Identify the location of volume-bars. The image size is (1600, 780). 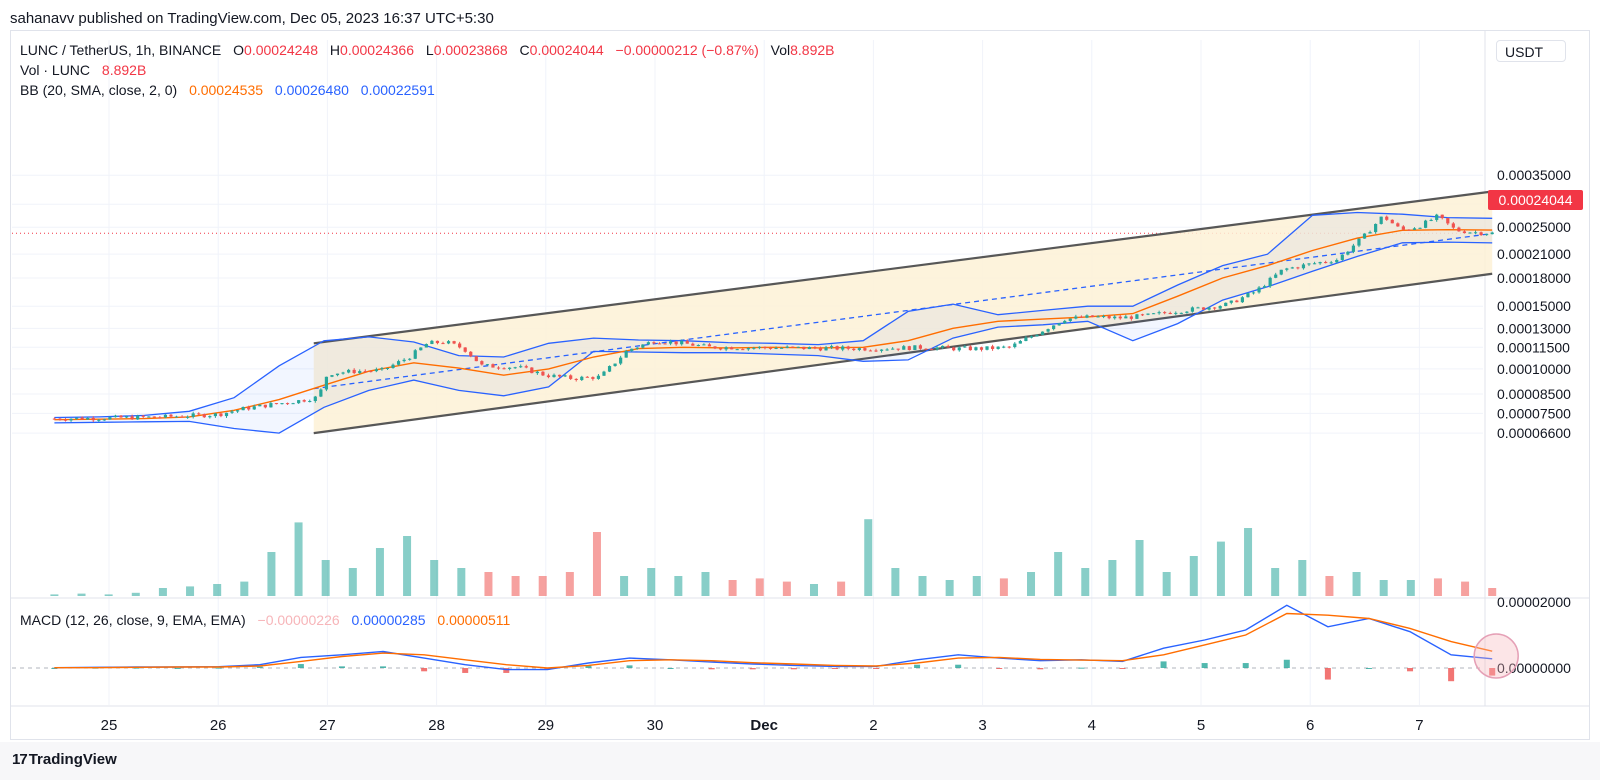
(773, 557).